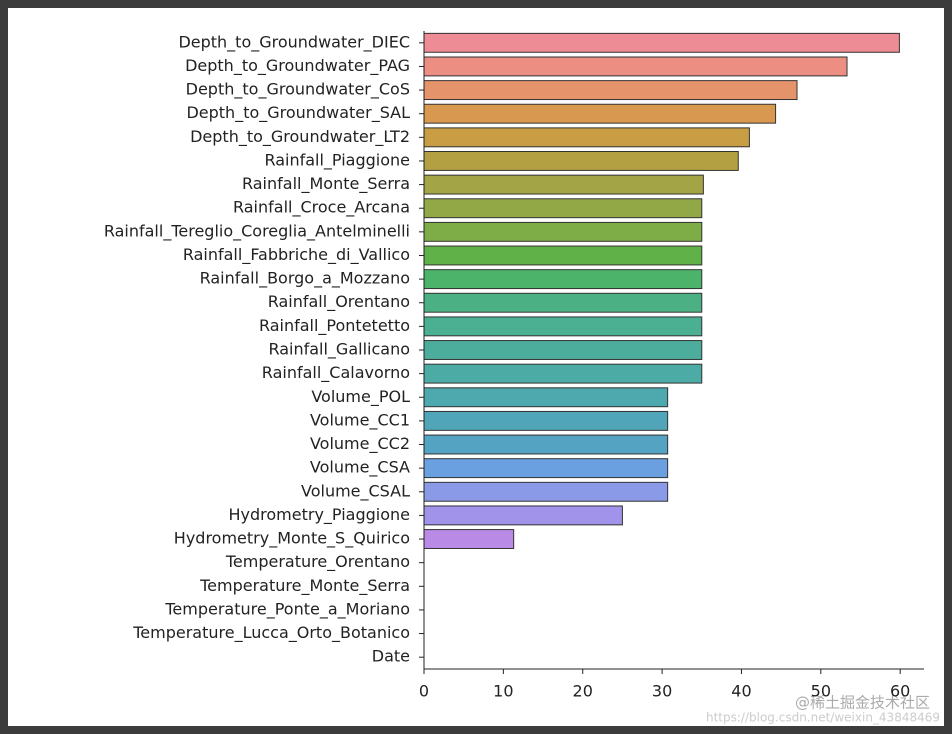  Describe the element at coordinates (821, 691) in the screenshot. I see `x-tick-label: 50` at that location.